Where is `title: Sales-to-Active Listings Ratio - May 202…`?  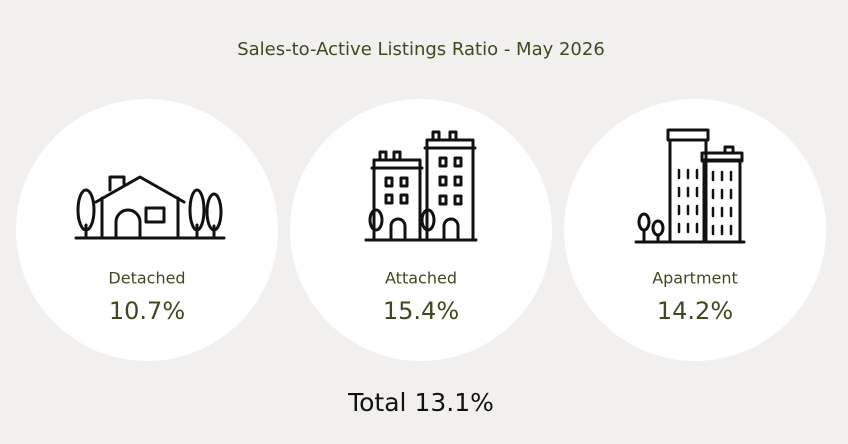 title: Sales-to-Active Listings Ratio - May 202… is located at coordinates (421, 49).